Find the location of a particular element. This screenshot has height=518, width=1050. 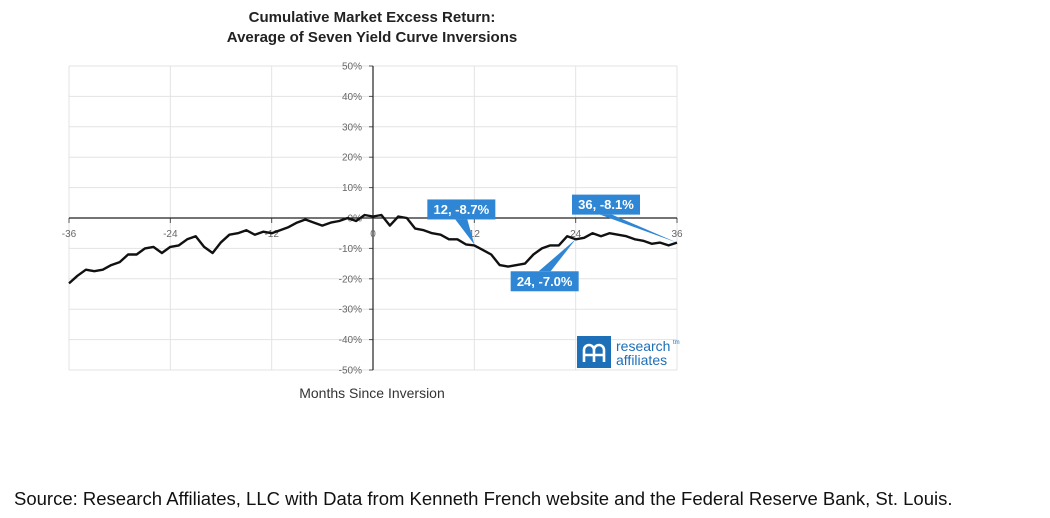

x-tick-label: 12 is located at coordinates (475, 234).